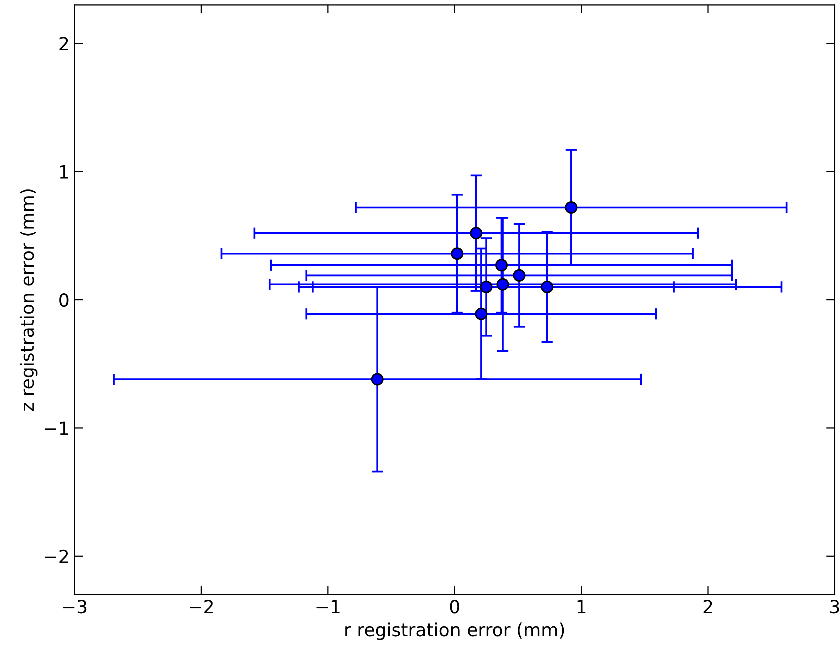 The height and width of the screenshot is (648, 840). I want to click on x-axis-title: r registration error (mm), so click(455, 631).